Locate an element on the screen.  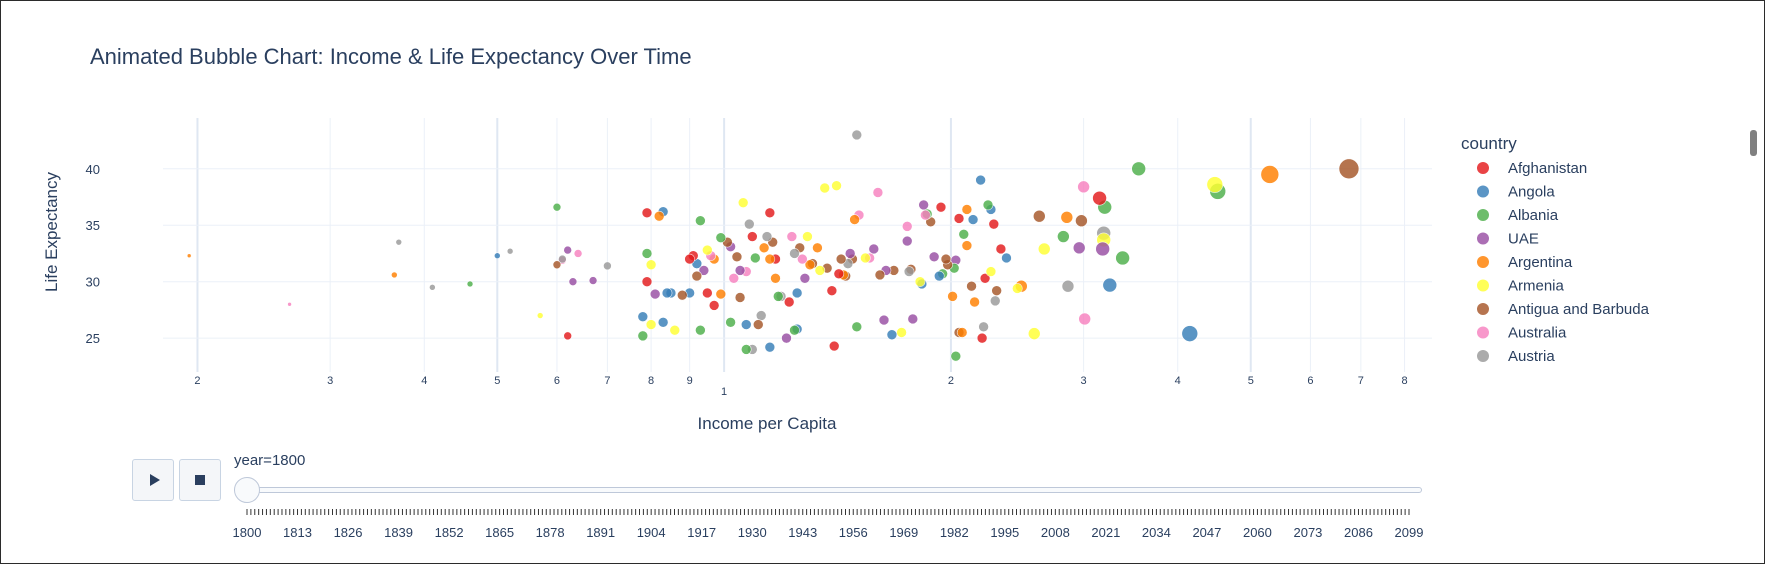
stop-icon is located at coordinates (200, 480).